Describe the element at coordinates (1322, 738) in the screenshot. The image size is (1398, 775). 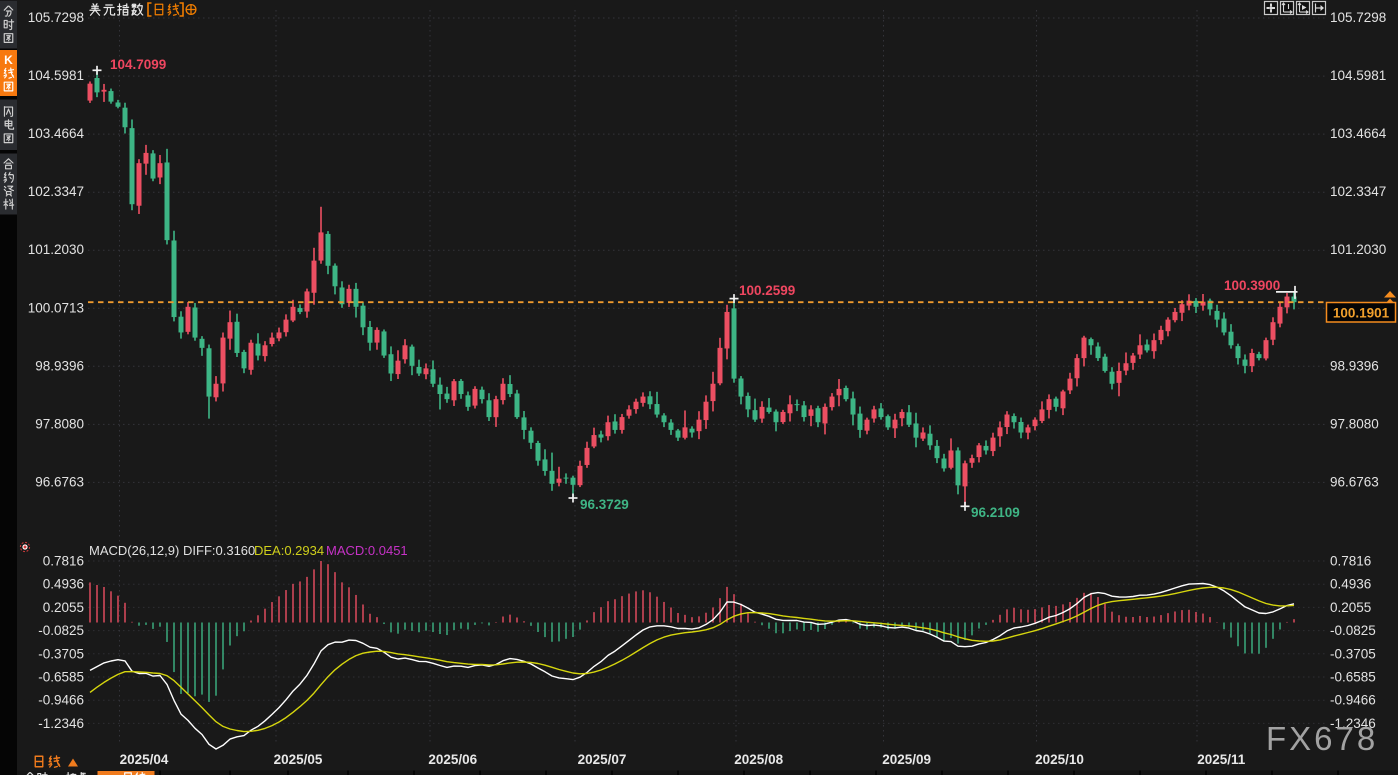
I see `svg-text: FX678` at that location.